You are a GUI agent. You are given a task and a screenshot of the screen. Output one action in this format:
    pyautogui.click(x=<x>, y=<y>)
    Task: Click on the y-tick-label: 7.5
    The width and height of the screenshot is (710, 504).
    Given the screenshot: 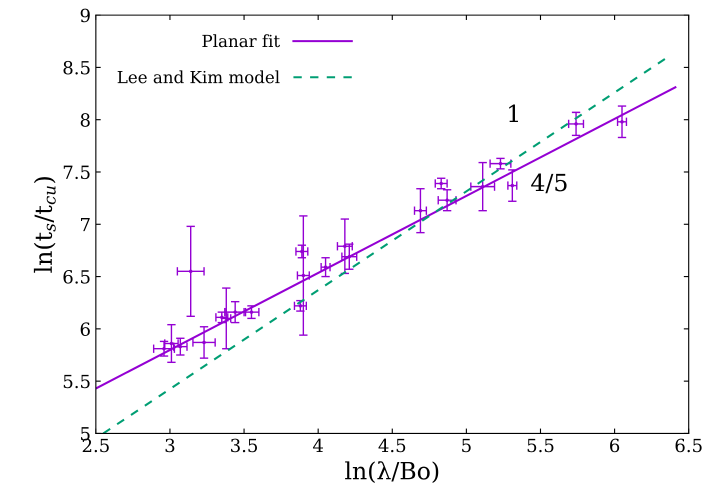 What is the action you would take?
    pyautogui.click(x=77, y=173)
    